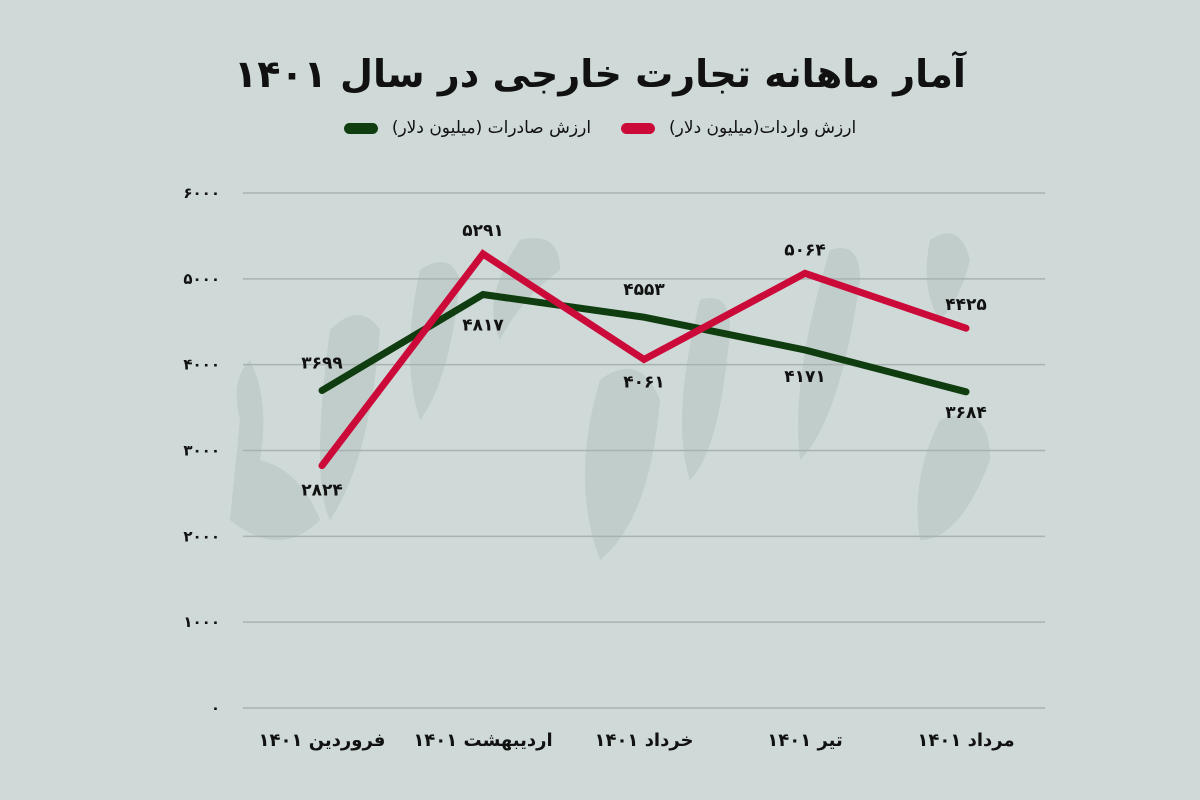  I want to click on exports-data-label: ۴۵۵۳, so click(644, 290).